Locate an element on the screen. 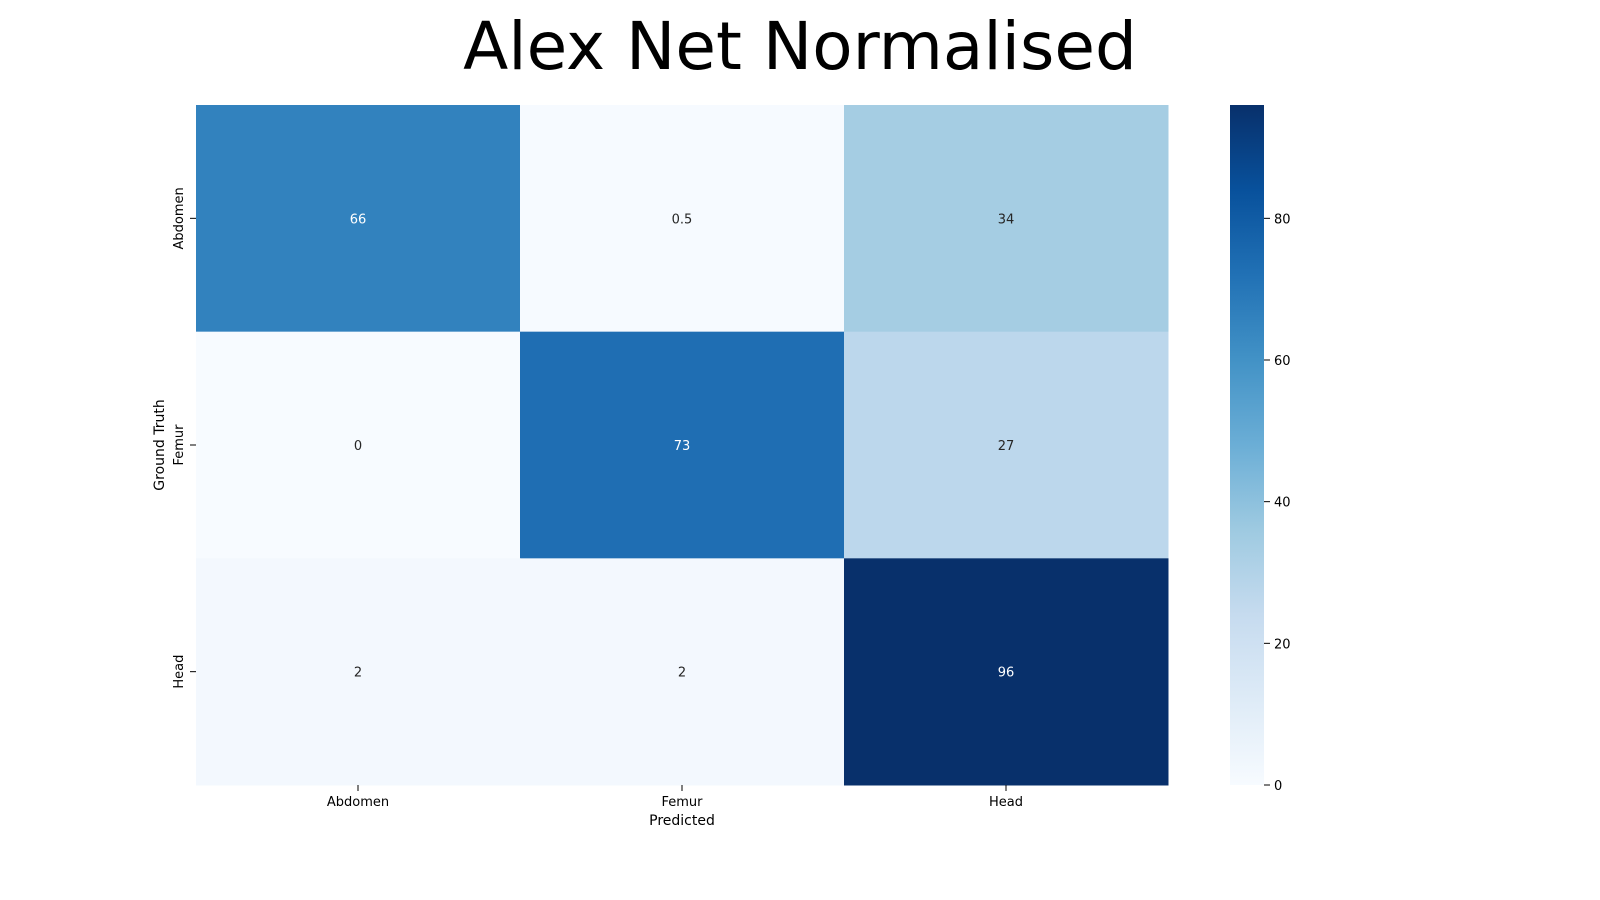 The image size is (1600, 900). colorbar-tick-label-3: 60 is located at coordinates (1282, 361).